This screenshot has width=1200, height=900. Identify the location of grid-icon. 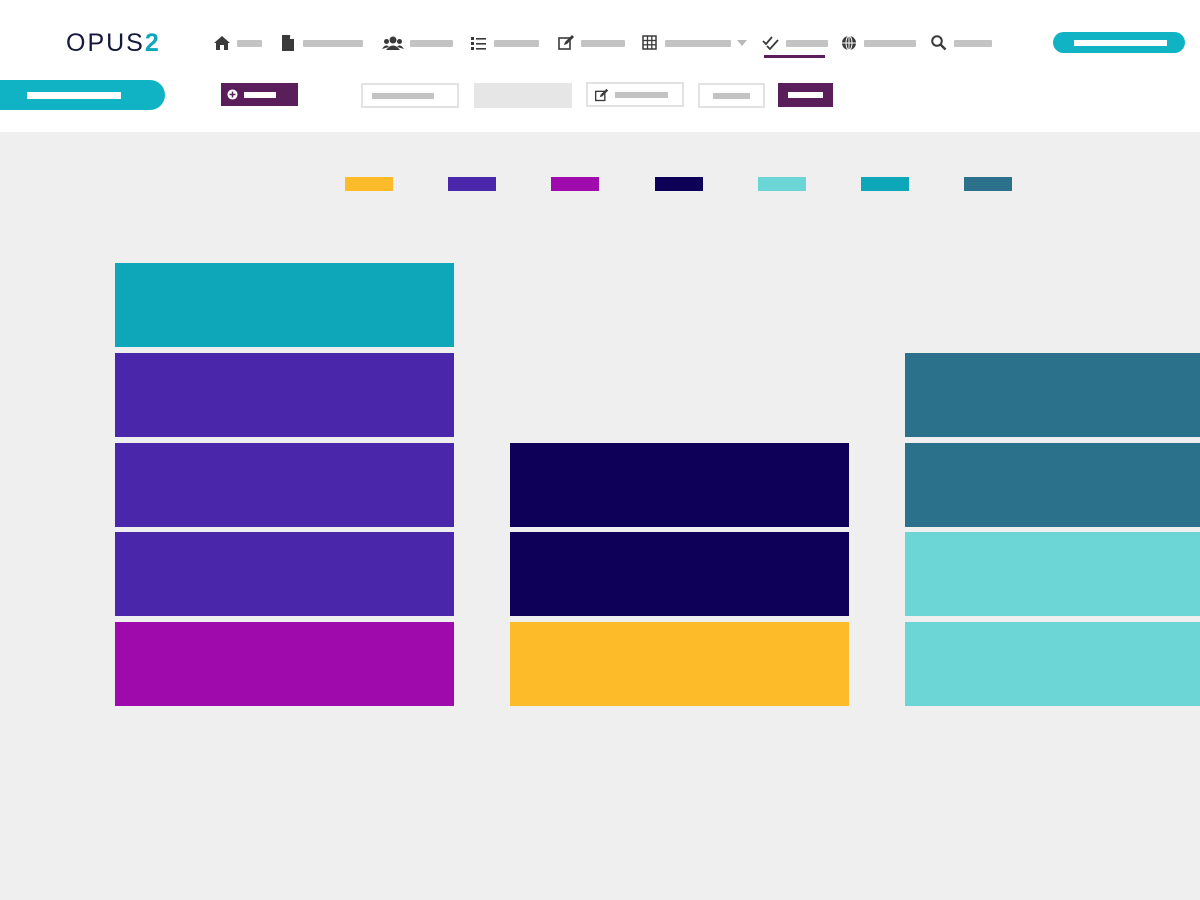
(649, 42).